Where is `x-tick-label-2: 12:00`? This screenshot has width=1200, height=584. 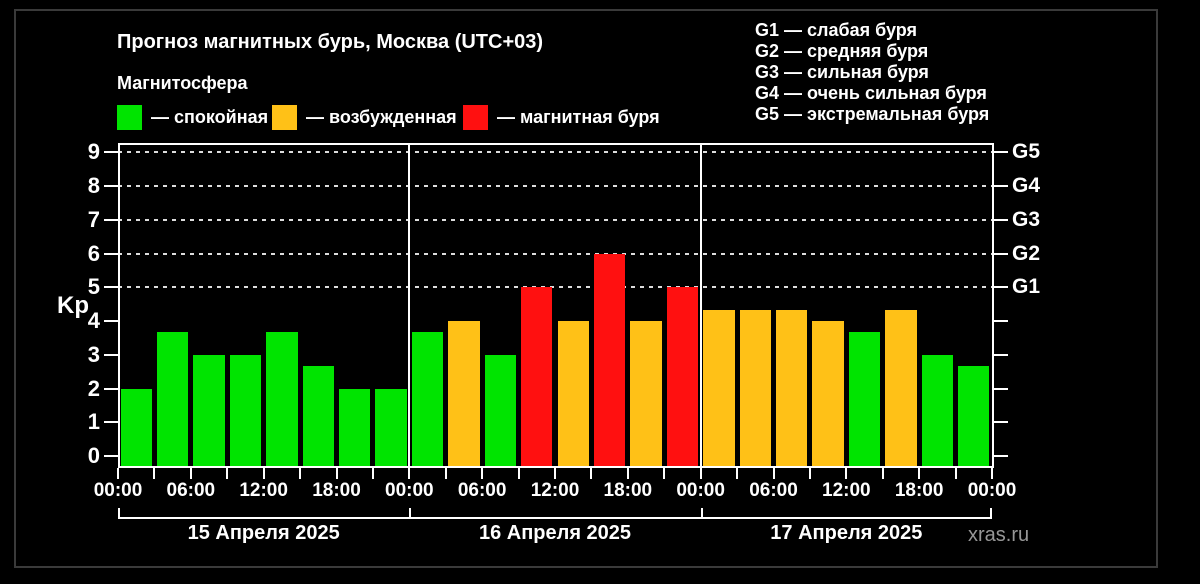 x-tick-label-2: 12:00 is located at coordinates (263, 490).